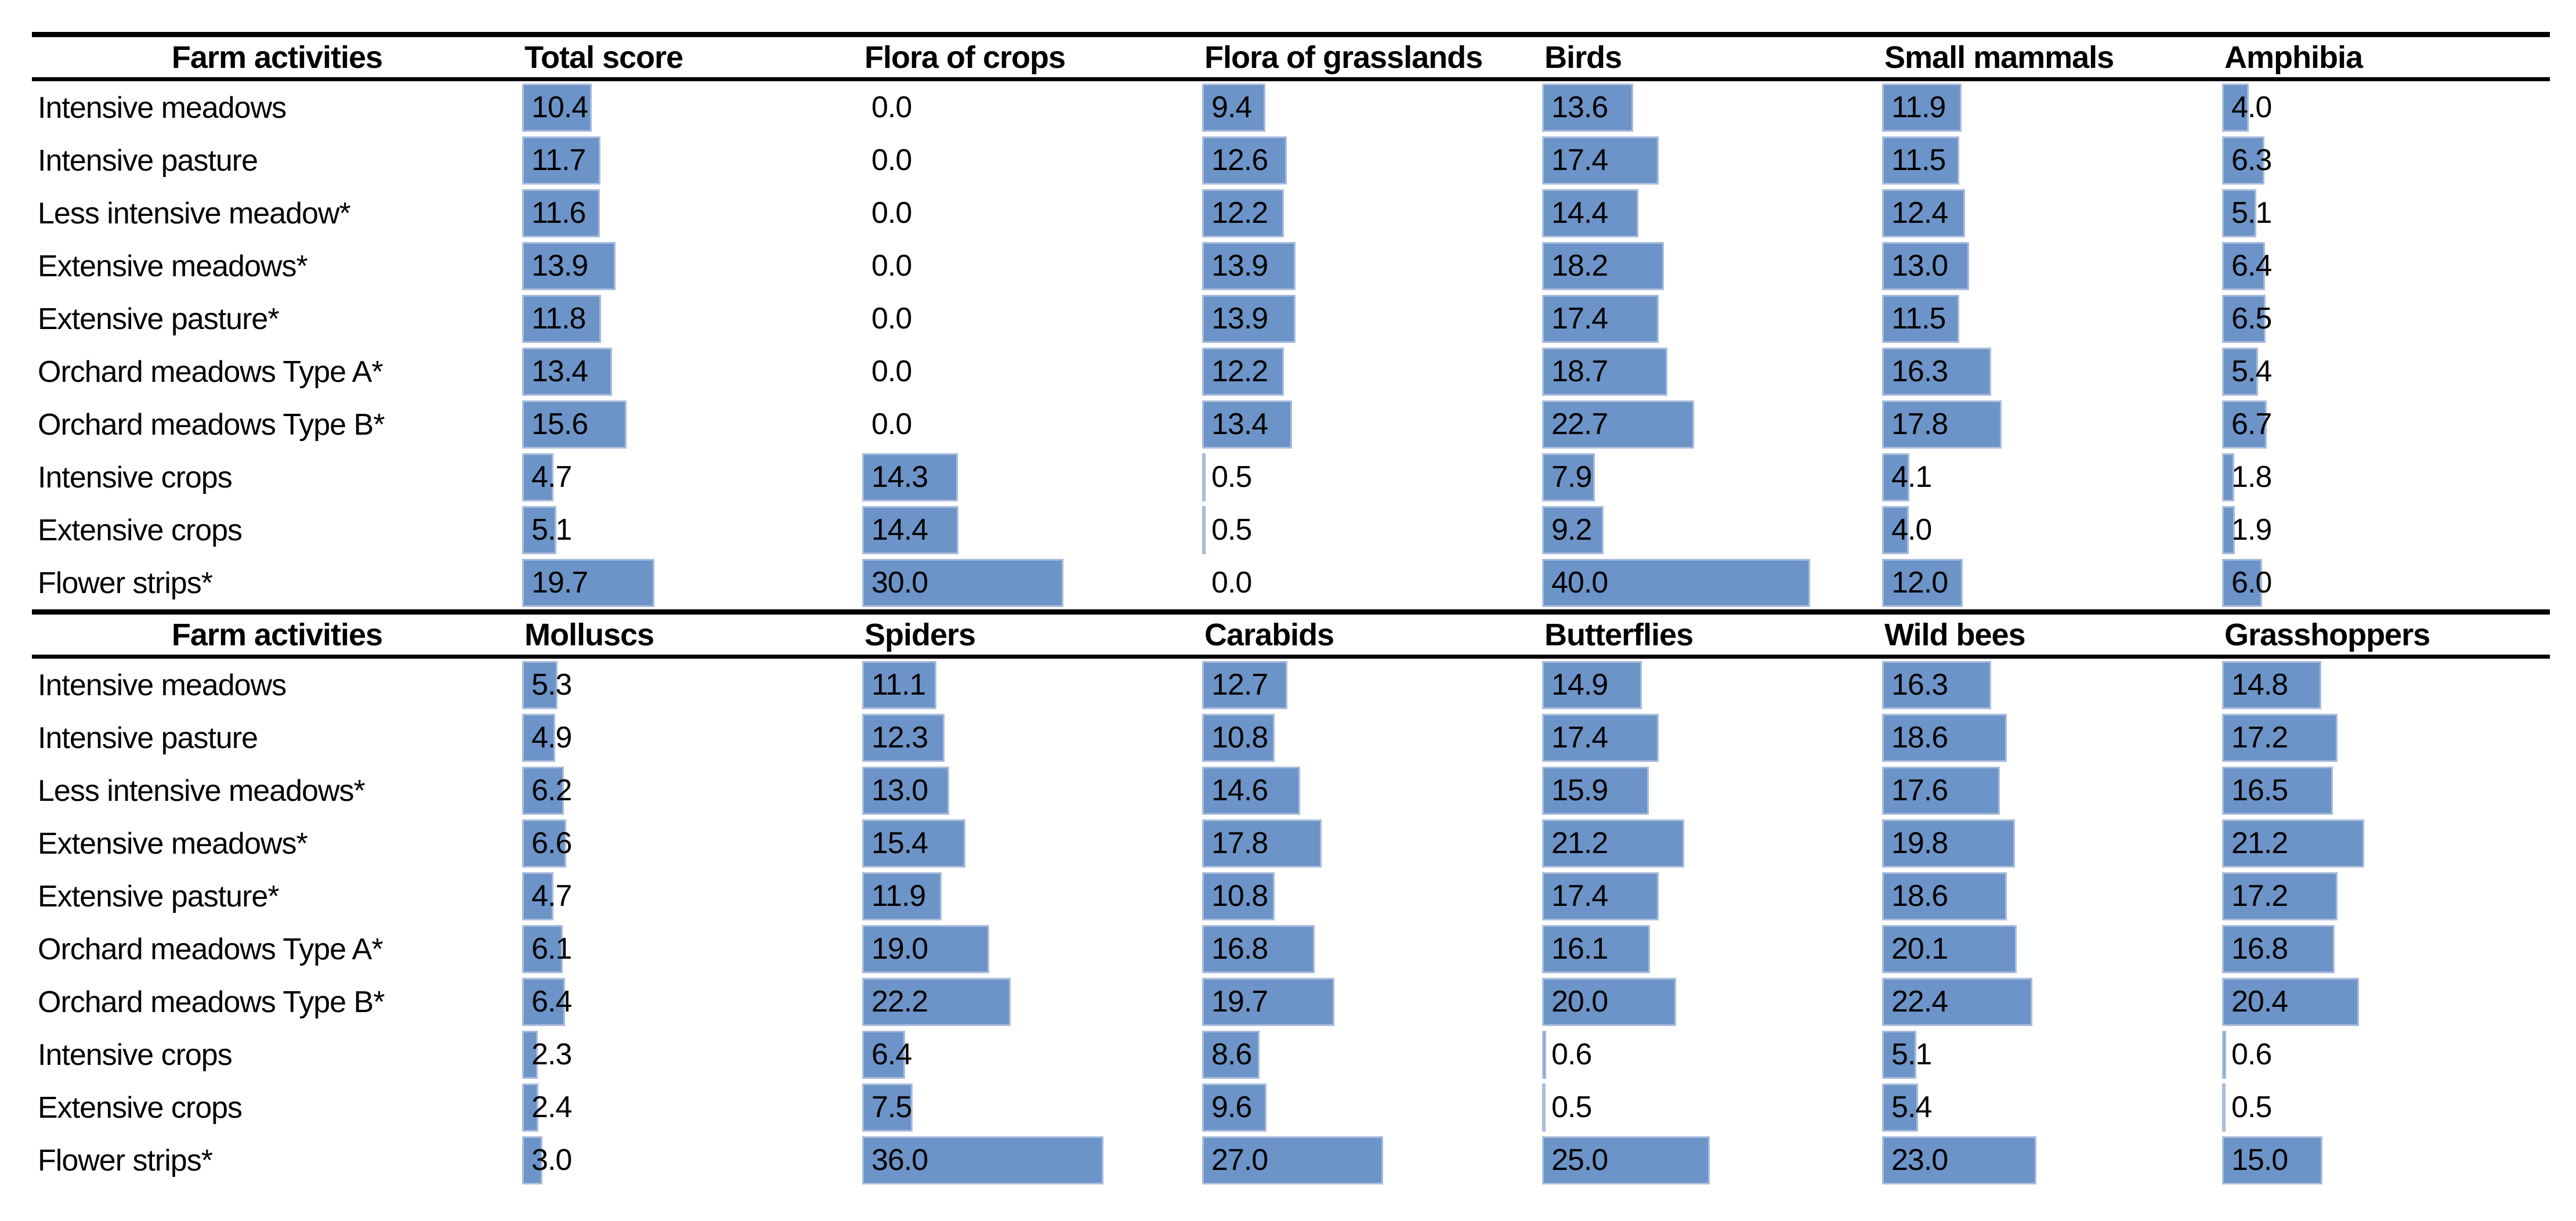 Image resolution: width=2576 pixels, height=1221 pixels. Describe the element at coordinates (1712, 790) in the screenshot. I see `score-cell: 15.9` at that location.